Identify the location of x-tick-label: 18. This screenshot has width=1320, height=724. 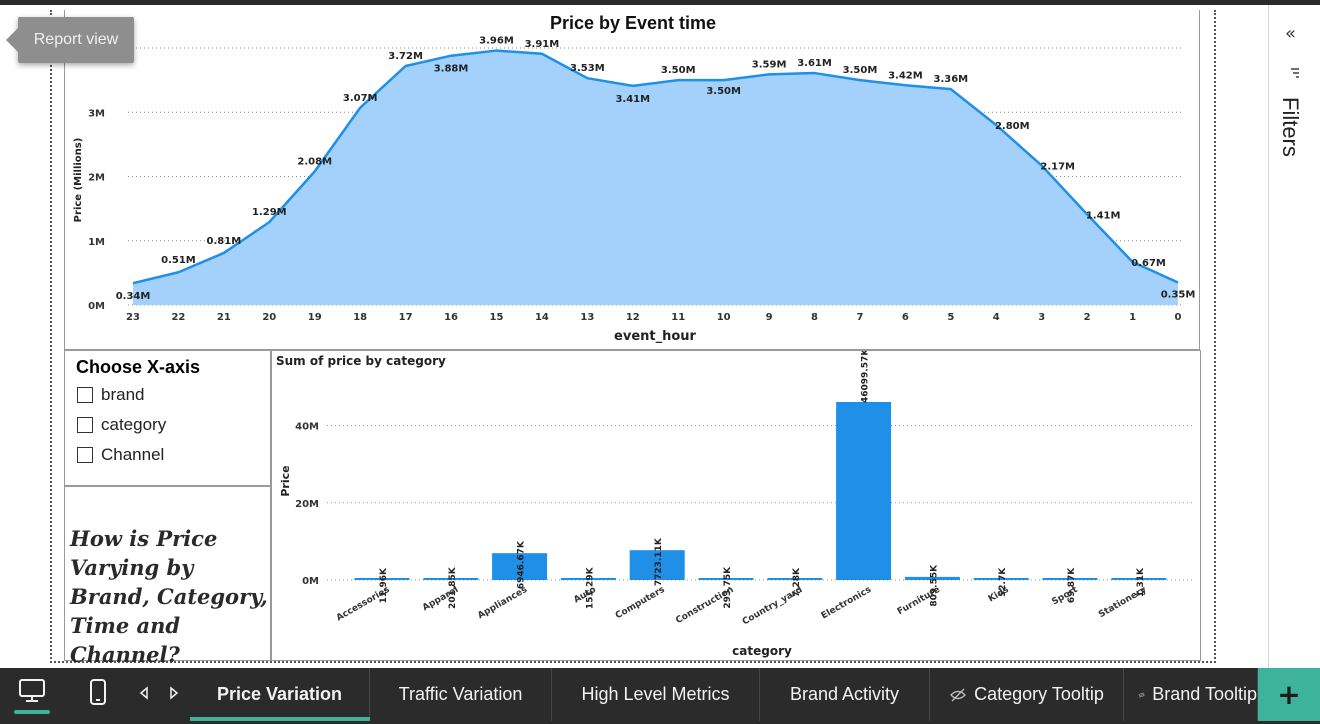
(360, 317).